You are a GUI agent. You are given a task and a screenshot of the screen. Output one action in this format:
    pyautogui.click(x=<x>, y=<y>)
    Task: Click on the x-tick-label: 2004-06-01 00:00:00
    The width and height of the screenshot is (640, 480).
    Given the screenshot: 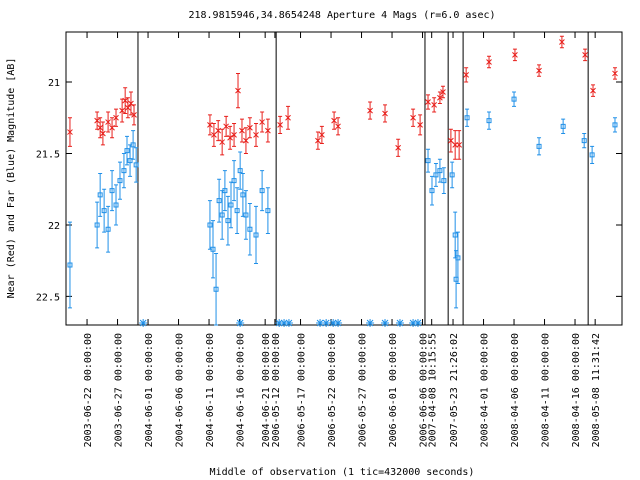 What is the action you would take?
    pyautogui.click(x=149, y=390)
    